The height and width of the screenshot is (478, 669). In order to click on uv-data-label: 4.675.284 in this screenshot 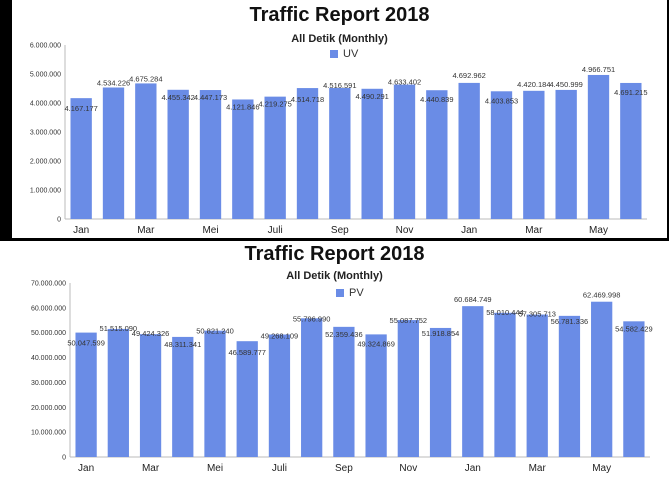, I will do `click(145, 78)`.